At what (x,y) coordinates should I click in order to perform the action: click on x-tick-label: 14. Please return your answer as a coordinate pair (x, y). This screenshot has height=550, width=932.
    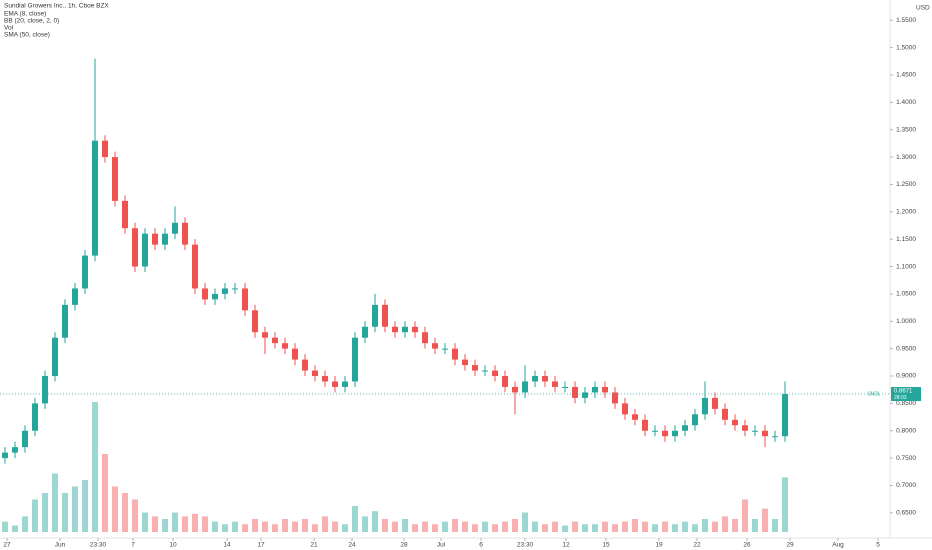
    Looking at the image, I should click on (227, 545).